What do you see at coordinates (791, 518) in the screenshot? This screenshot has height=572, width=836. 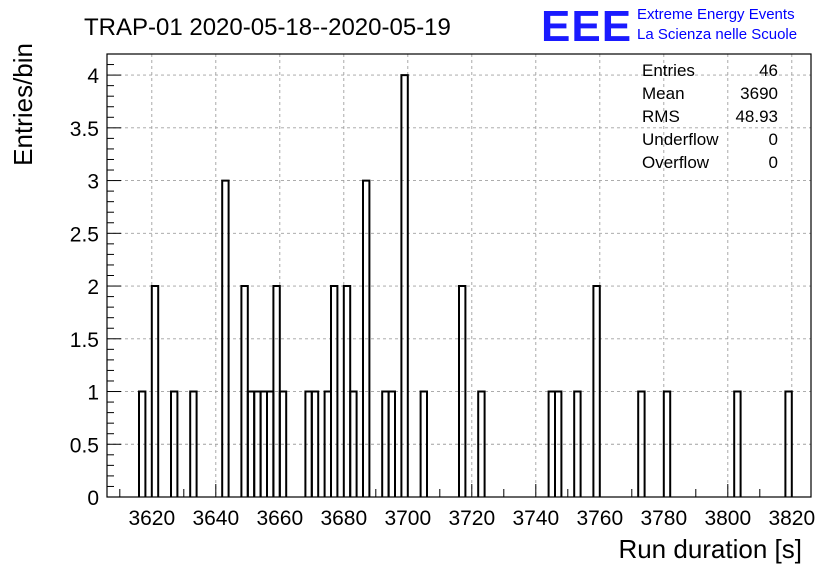 I see `x-tick-label: 3820` at bounding box center [791, 518].